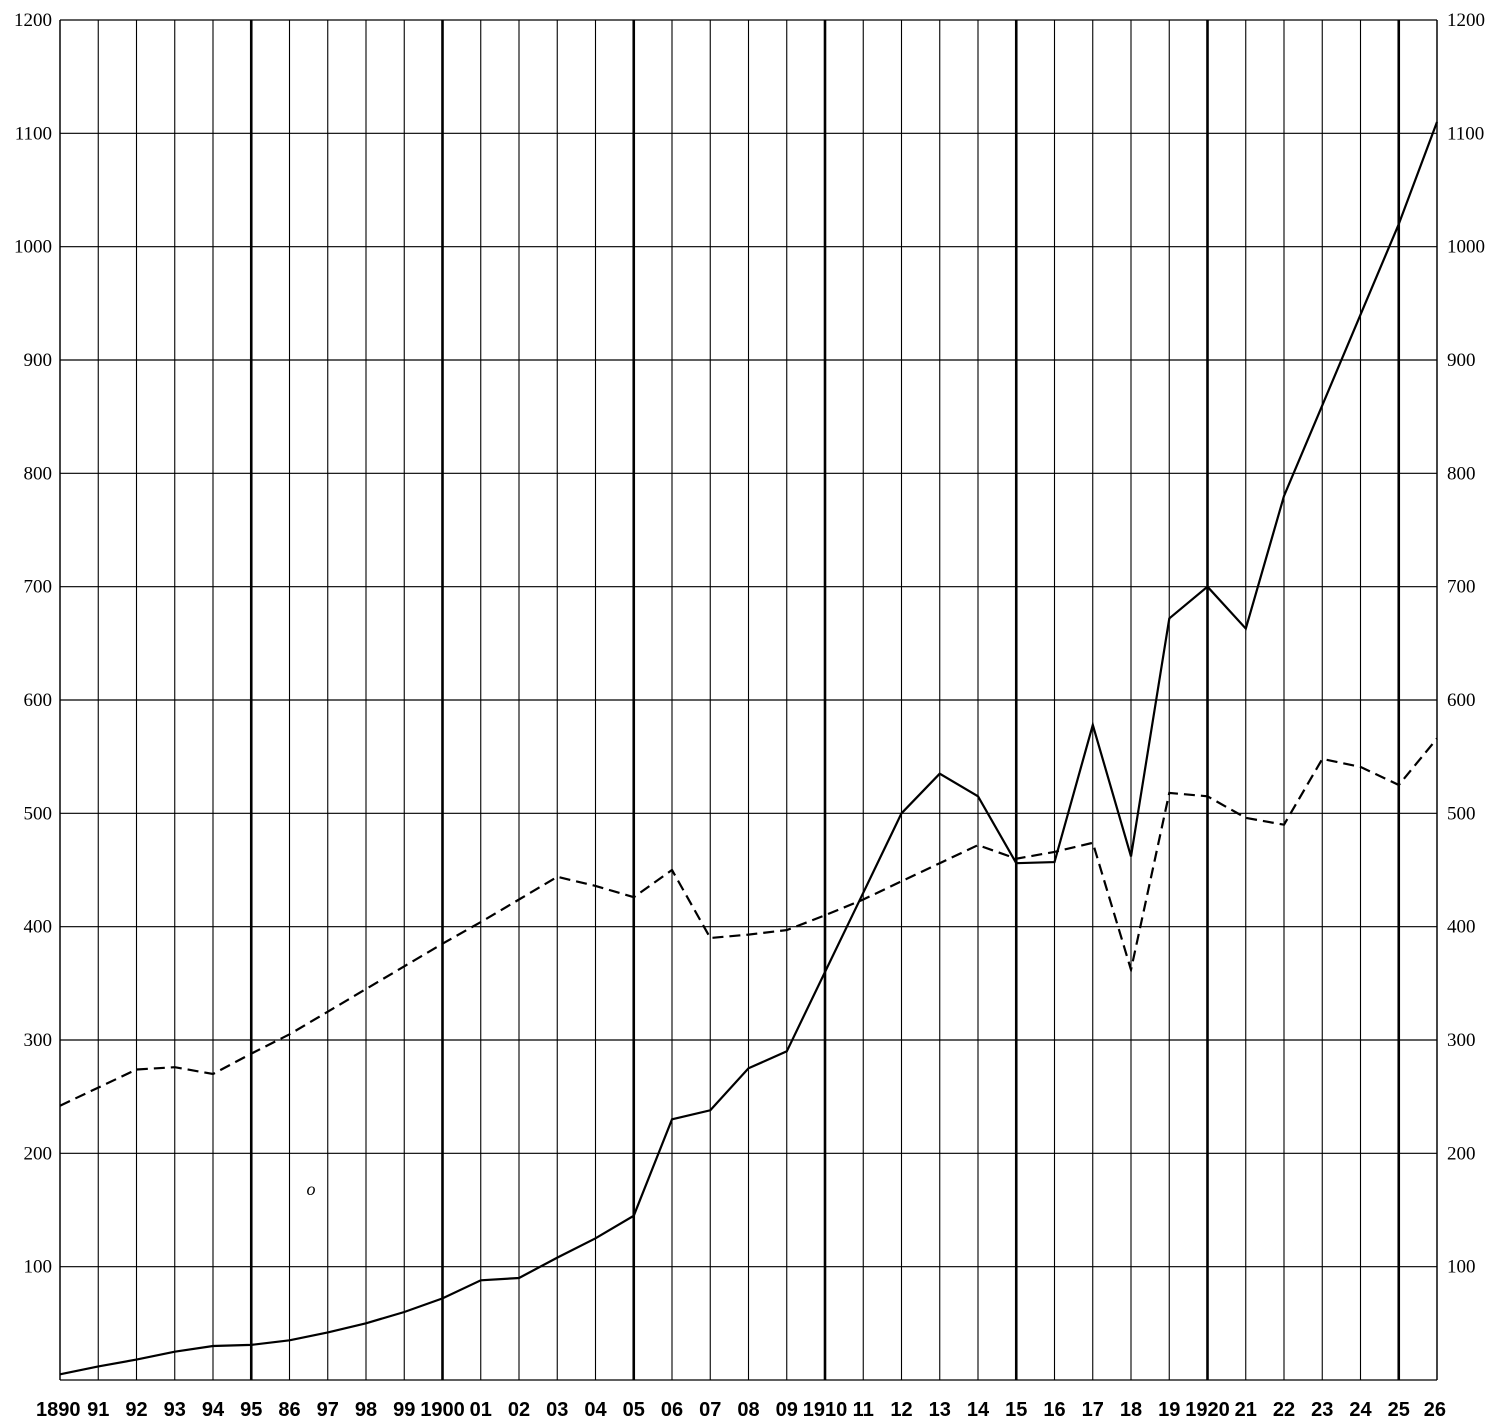  What do you see at coordinates (33, 247) in the screenshot?
I see `y-tick-label-left: 1000` at bounding box center [33, 247].